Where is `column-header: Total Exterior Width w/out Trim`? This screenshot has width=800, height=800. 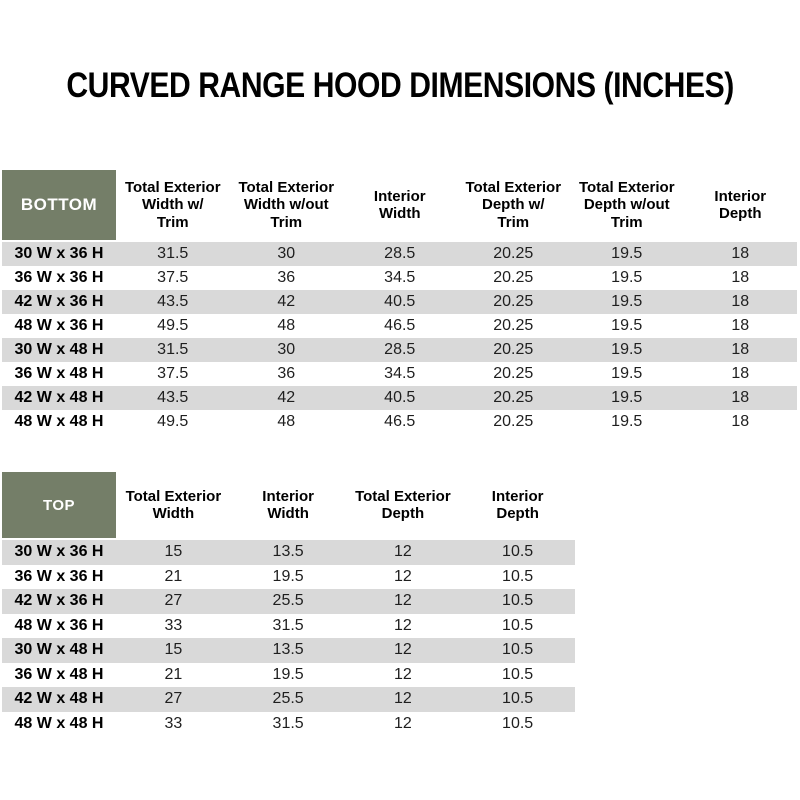
column-header: Total Exterior Width w/out Trim is located at coordinates (286, 206).